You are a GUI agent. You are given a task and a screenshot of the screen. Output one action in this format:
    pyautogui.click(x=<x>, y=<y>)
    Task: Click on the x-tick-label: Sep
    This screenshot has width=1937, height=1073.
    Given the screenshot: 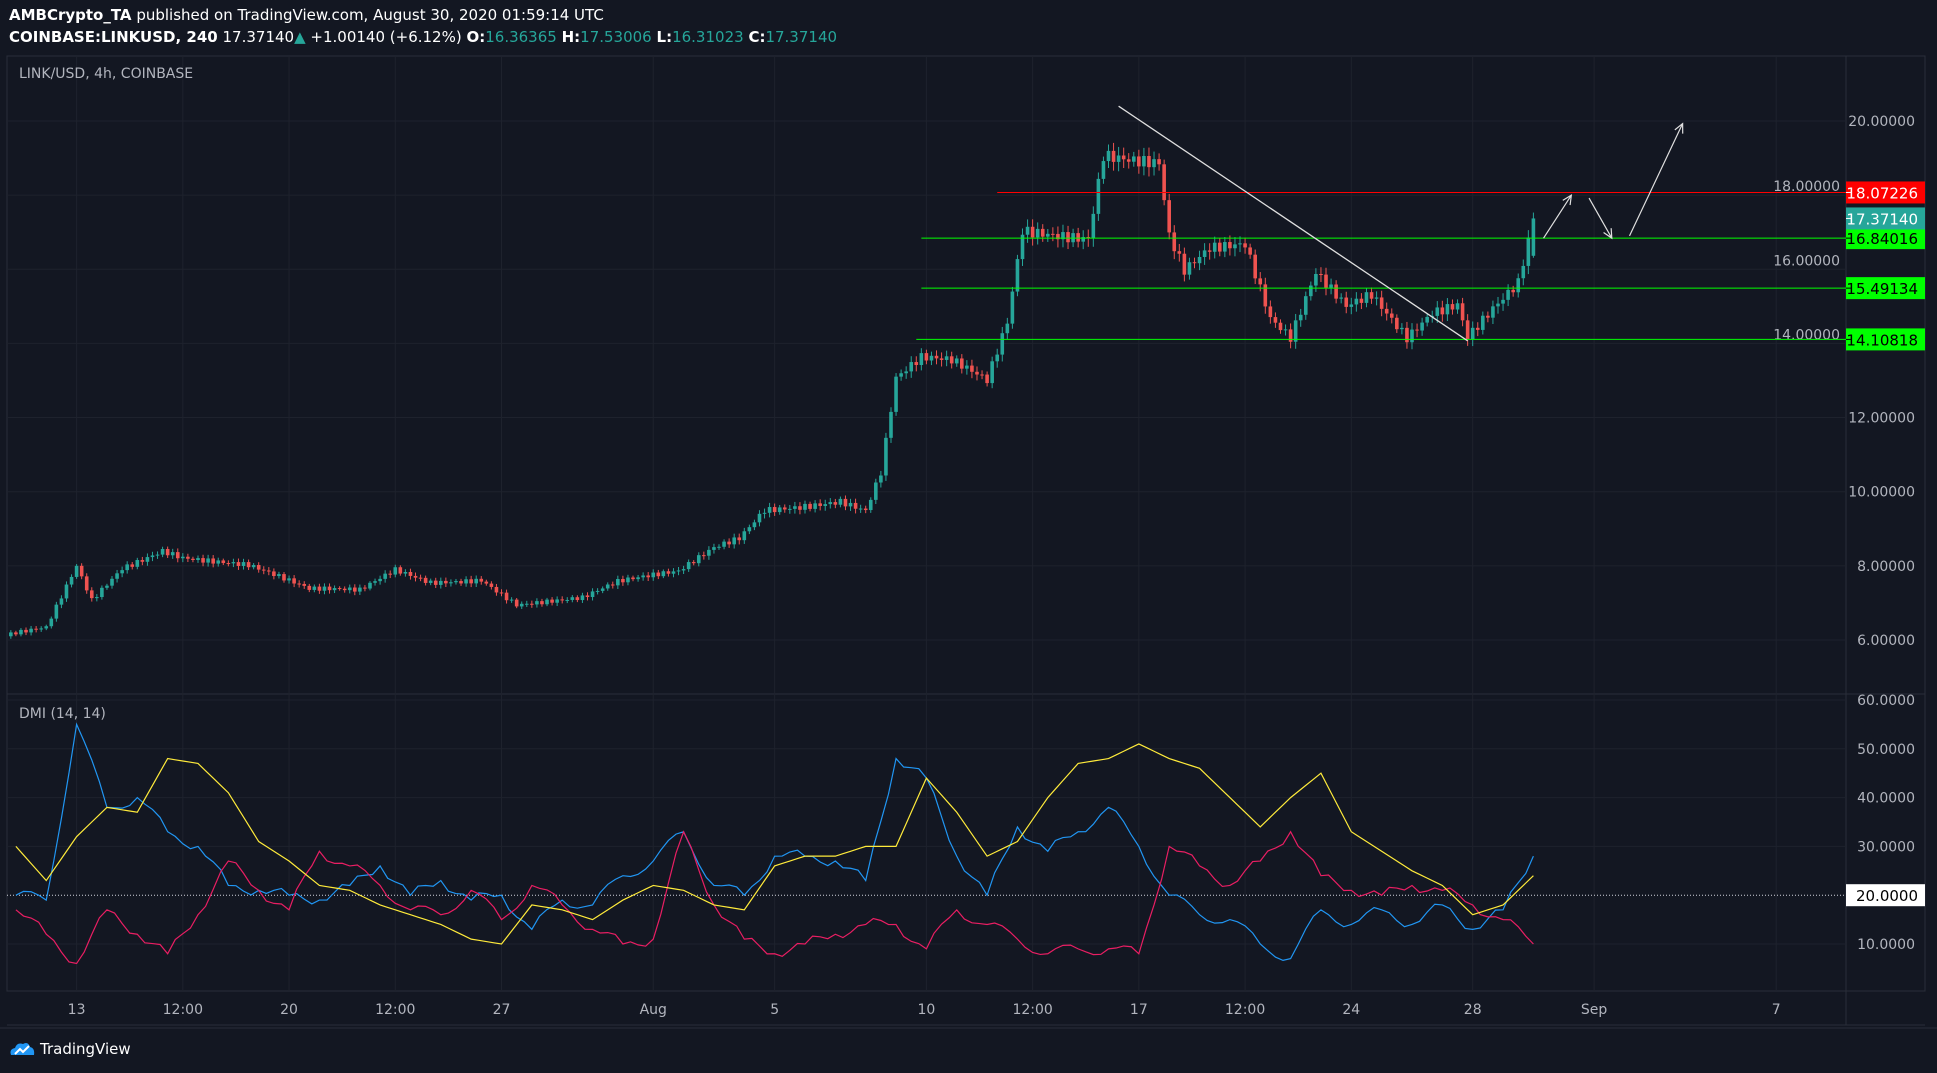 What is the action you would take?
    pyautogui.click(x=1594, y=1010)
    